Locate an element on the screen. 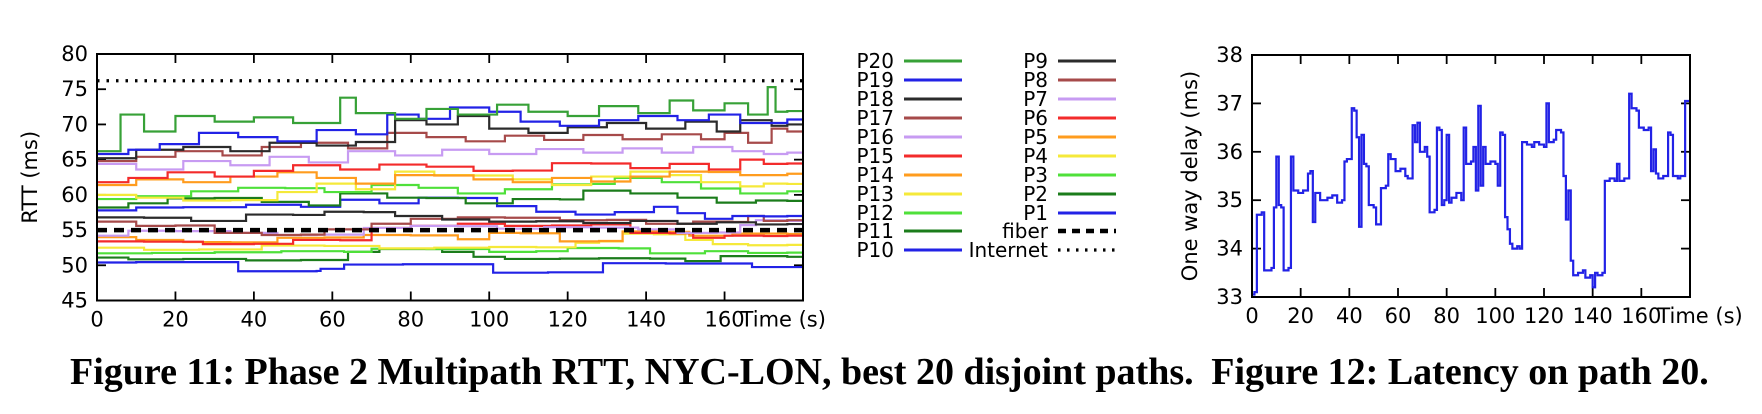 This screenshot has width=1762, height=414. legend-item-p1: P1 is located at coordinates (1039, 212).